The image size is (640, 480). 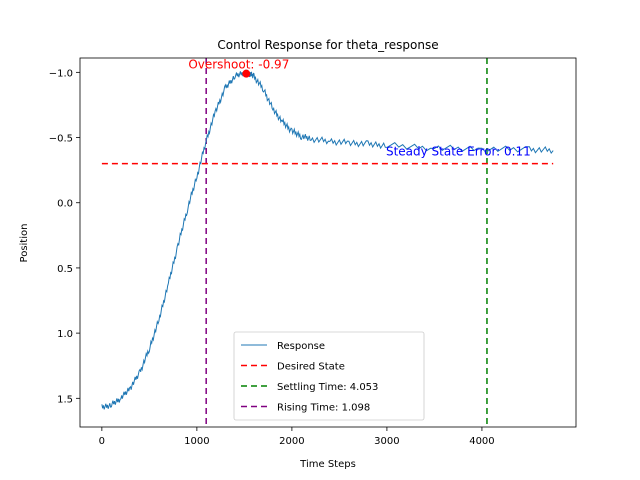 What do you see at coordinates (102, 441) in the screenshot?
I see `x-tick-label: 0` at bounding box center [102, 441].